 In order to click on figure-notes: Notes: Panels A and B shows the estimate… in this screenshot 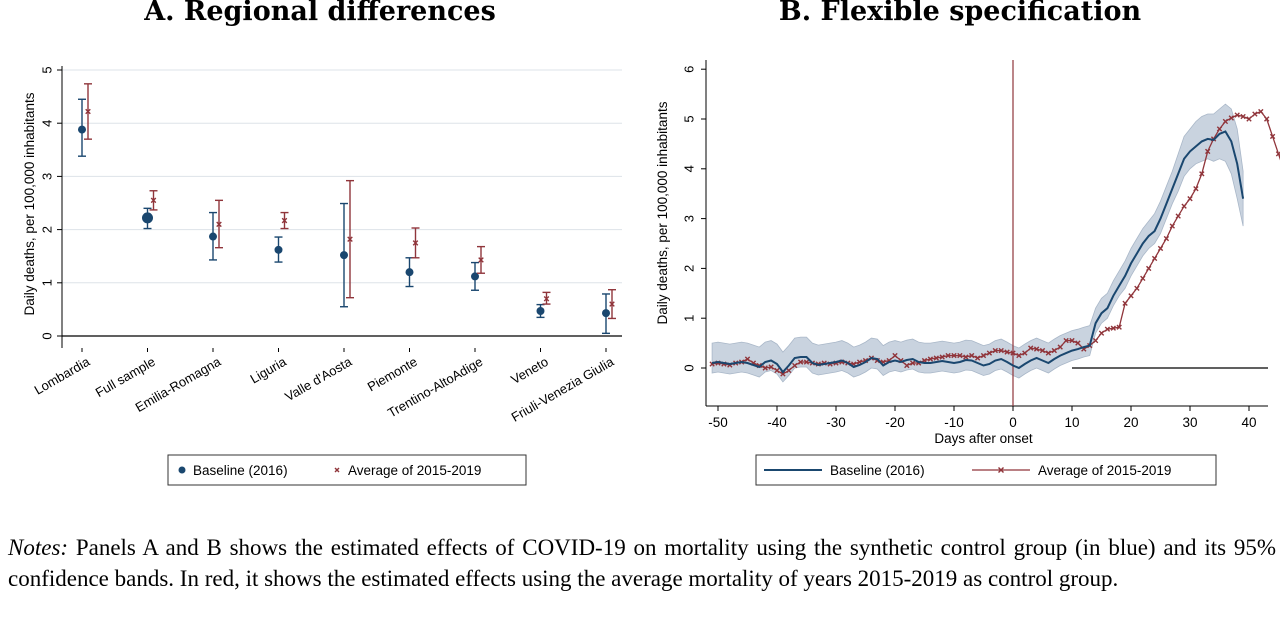, I will do `click(642, 563)`.